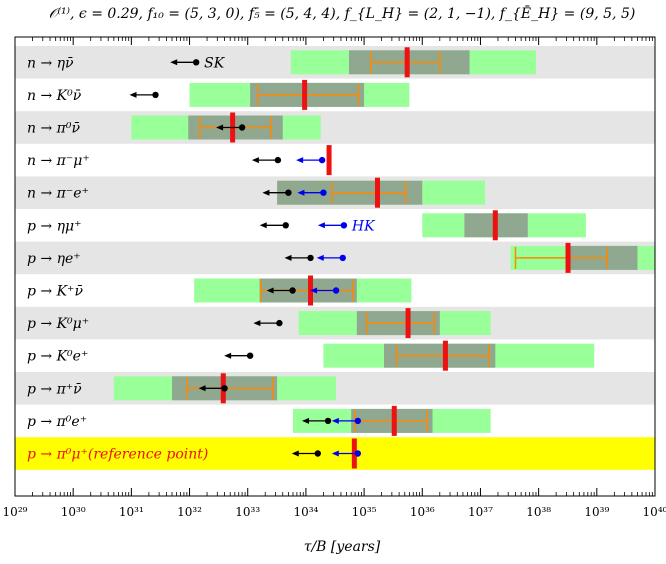  I want to click on row-label: p → π⁺ν̄, so click(54, 389).